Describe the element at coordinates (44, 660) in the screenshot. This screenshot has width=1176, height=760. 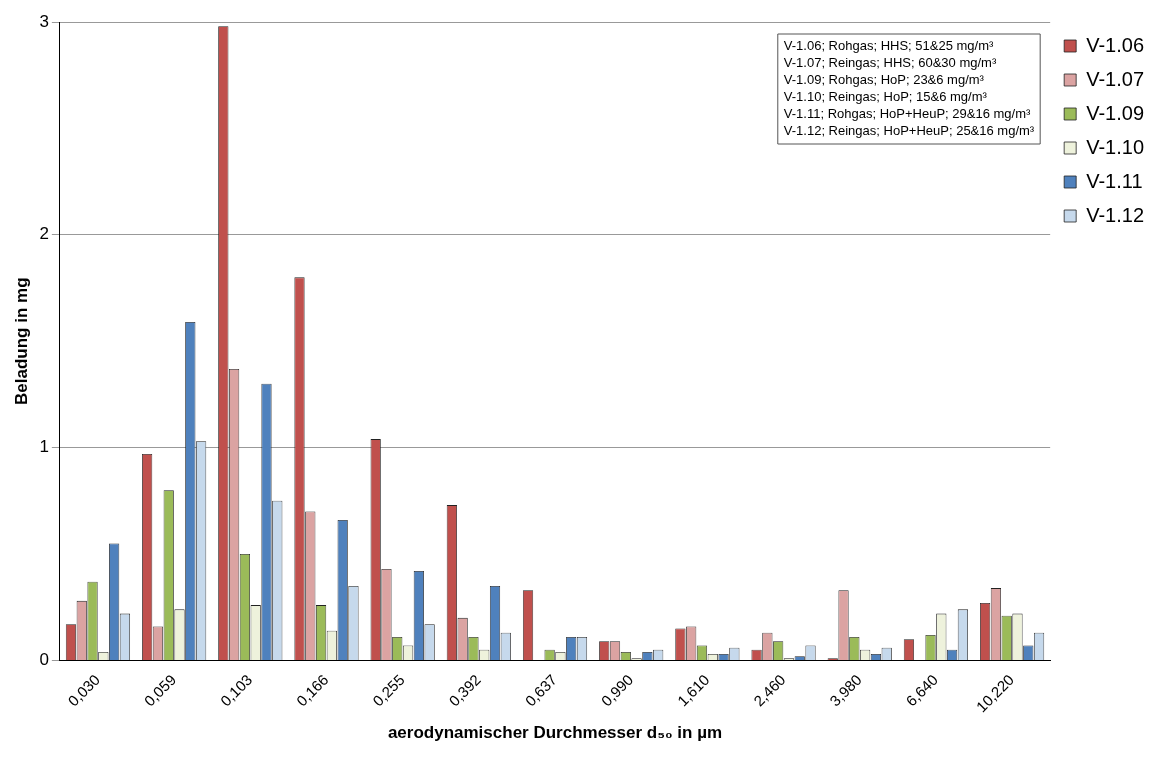
I see `y-tick-label: 0` at that location.